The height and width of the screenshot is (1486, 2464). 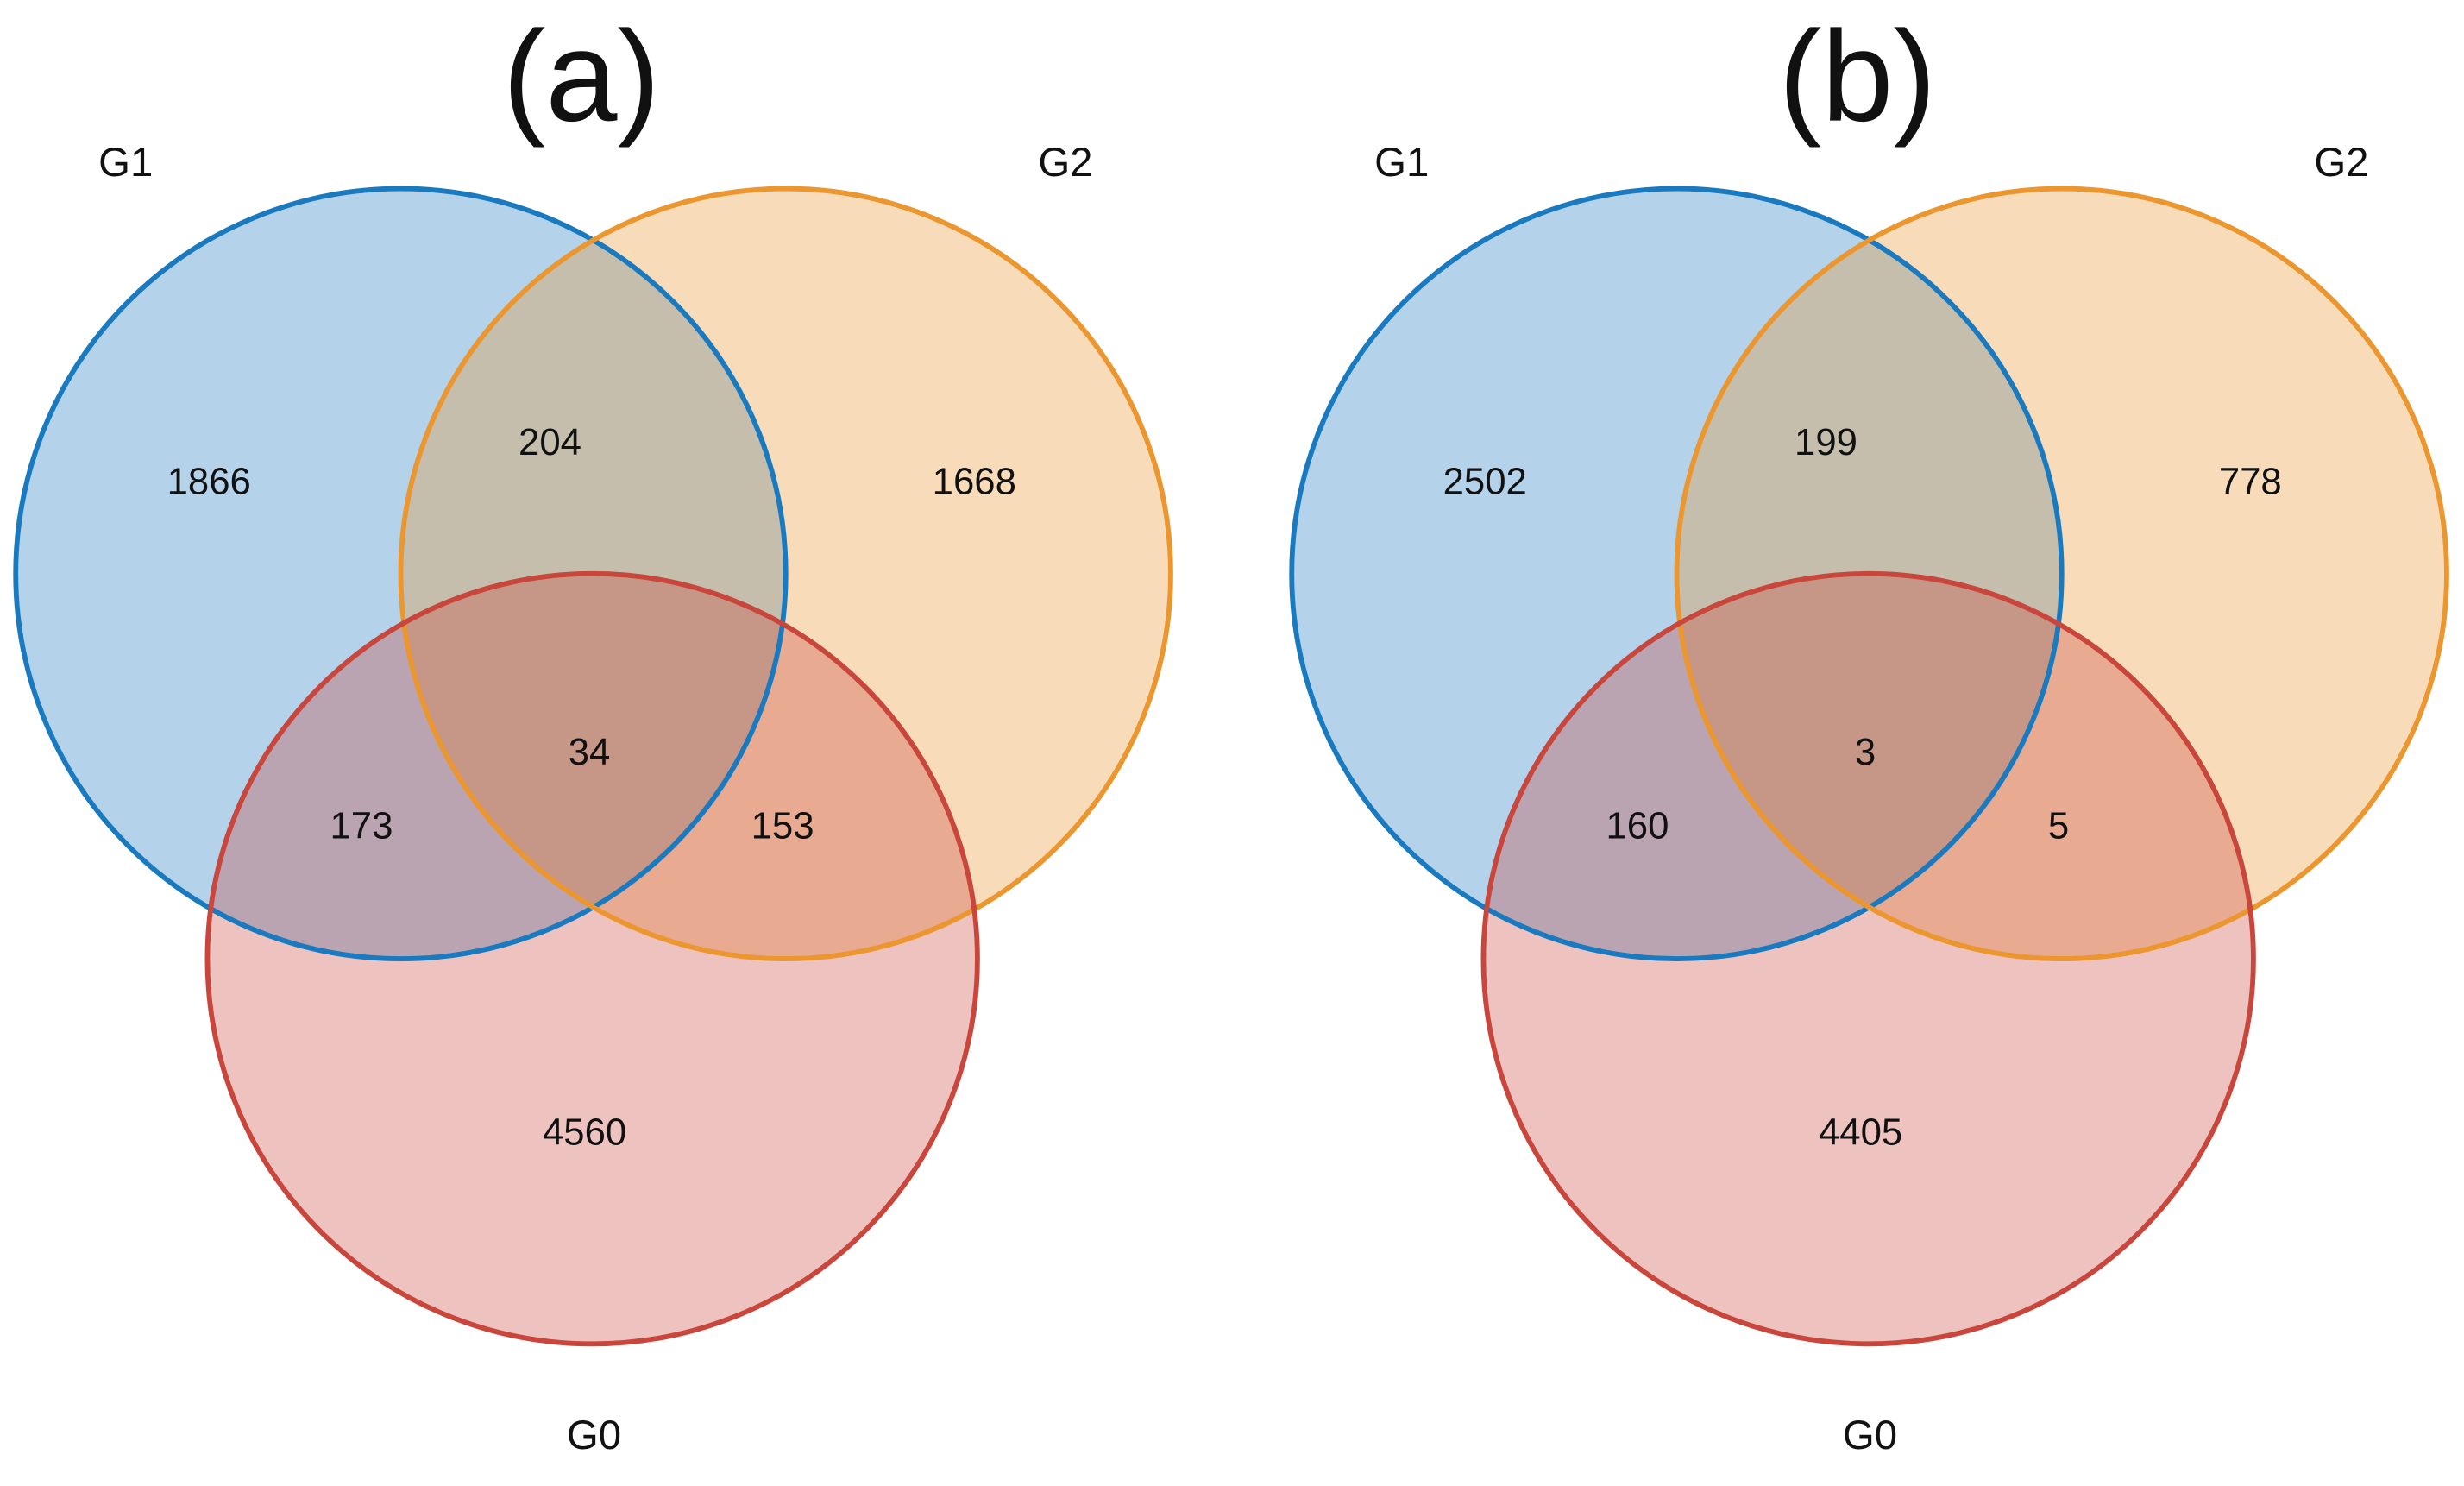 I want to click on region-count: 1866, so click(x=209, y=482).